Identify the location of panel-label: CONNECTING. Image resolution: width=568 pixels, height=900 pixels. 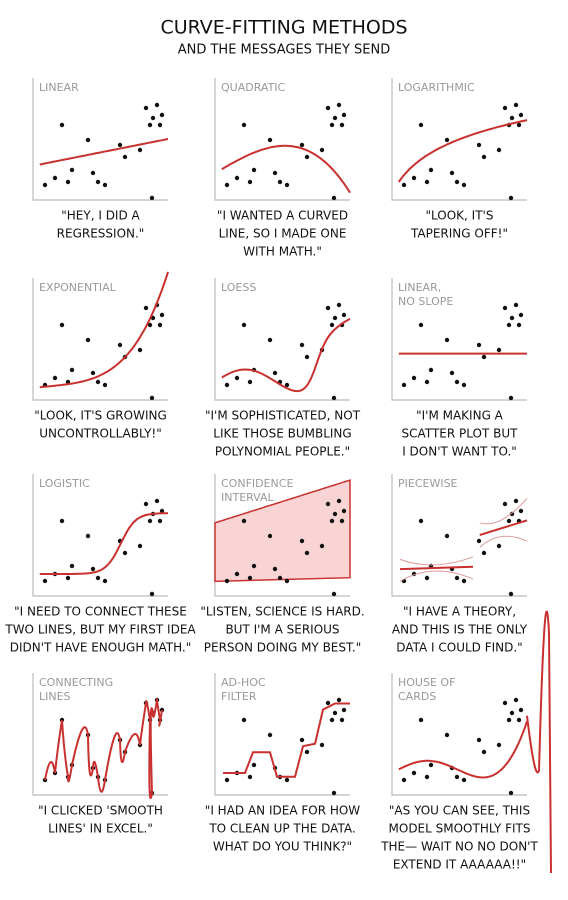
(76, 682).